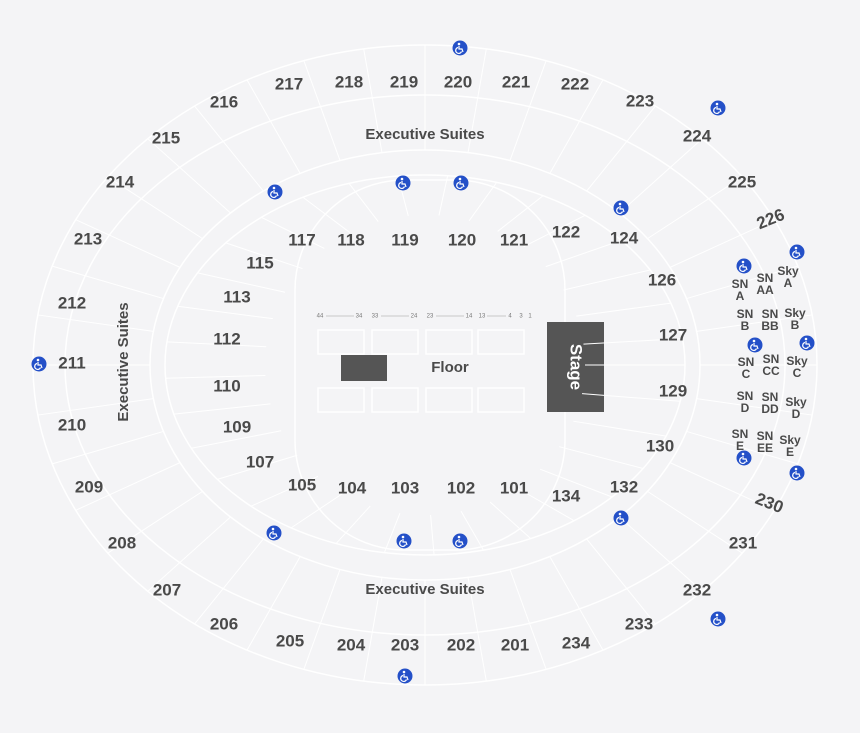 This screenshot has height=733, width=860. What do you see at coordinates (510, 317) in the screenshot?
I see `floor-row-number: 4` at bounding box center [510, 317].